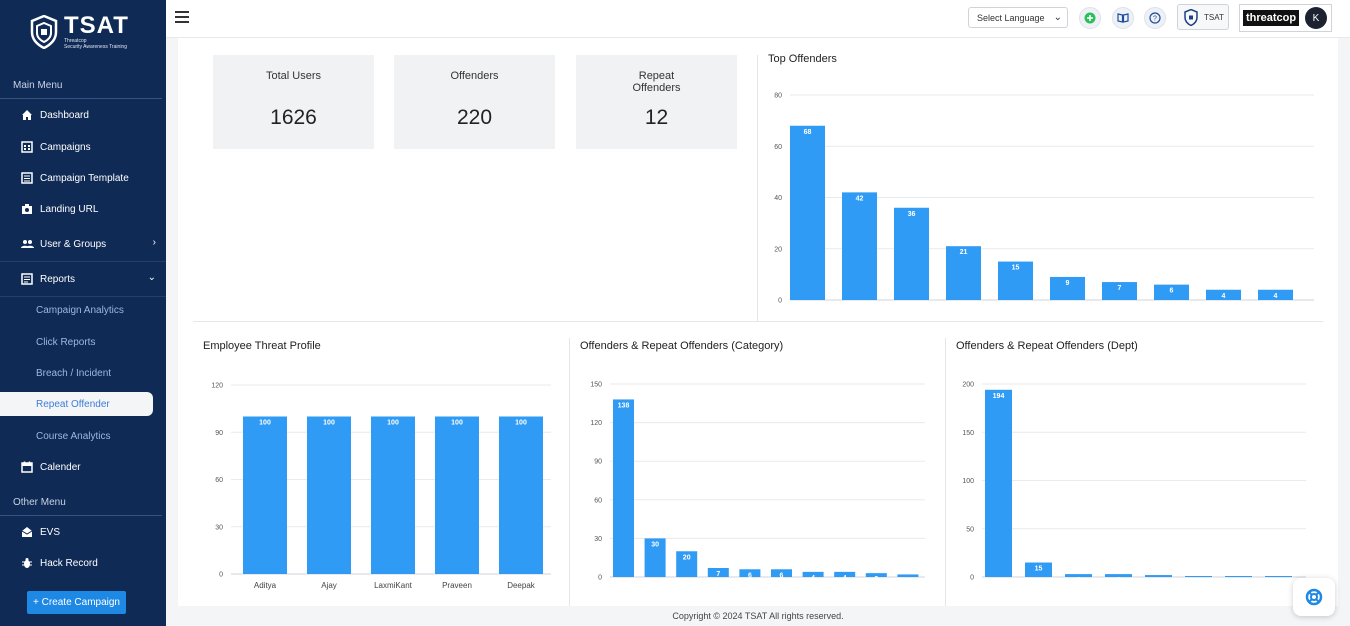  What do you see at coordinates (27, 244) in the screenshot?
I see `users-icon` at bounding box center [27, 244].